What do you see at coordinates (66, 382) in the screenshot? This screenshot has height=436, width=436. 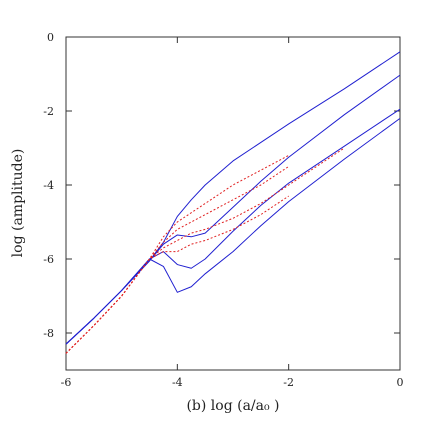 I see `x-tick-label: -6` at bounding box center [66, 382].